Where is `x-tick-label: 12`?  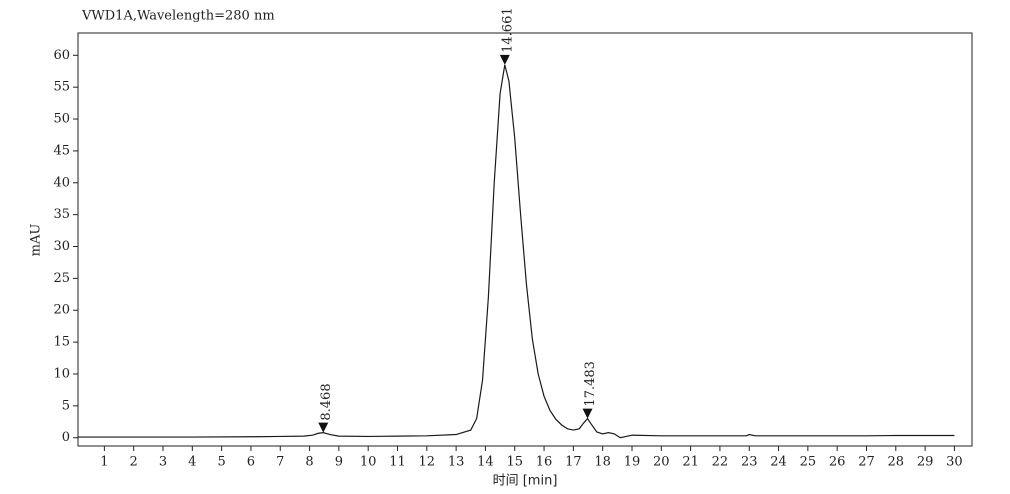 x-tick-label: 12 is located at coordinates (427, 462).